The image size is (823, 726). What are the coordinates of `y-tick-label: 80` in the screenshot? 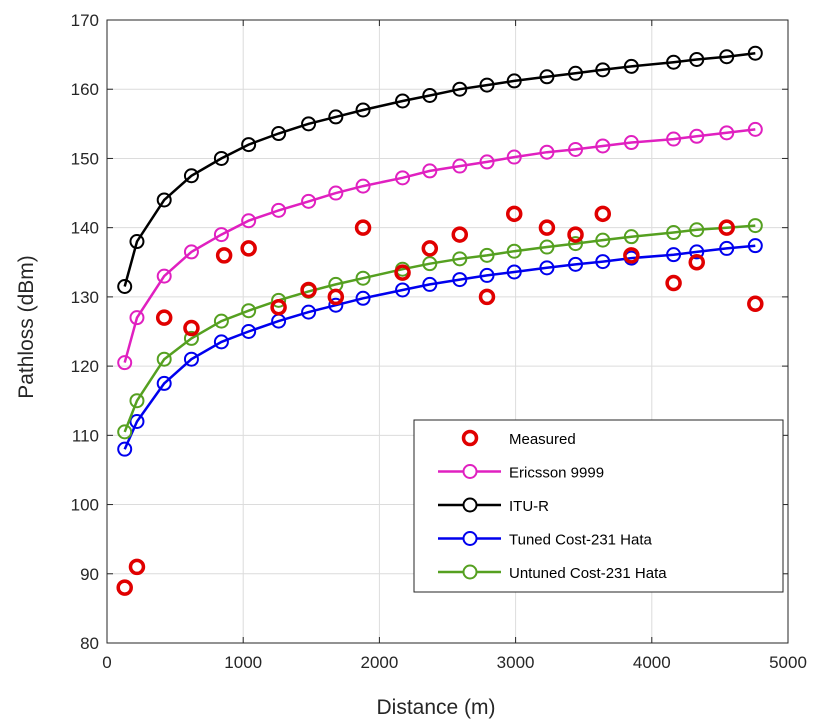 It's located at (89, 643).